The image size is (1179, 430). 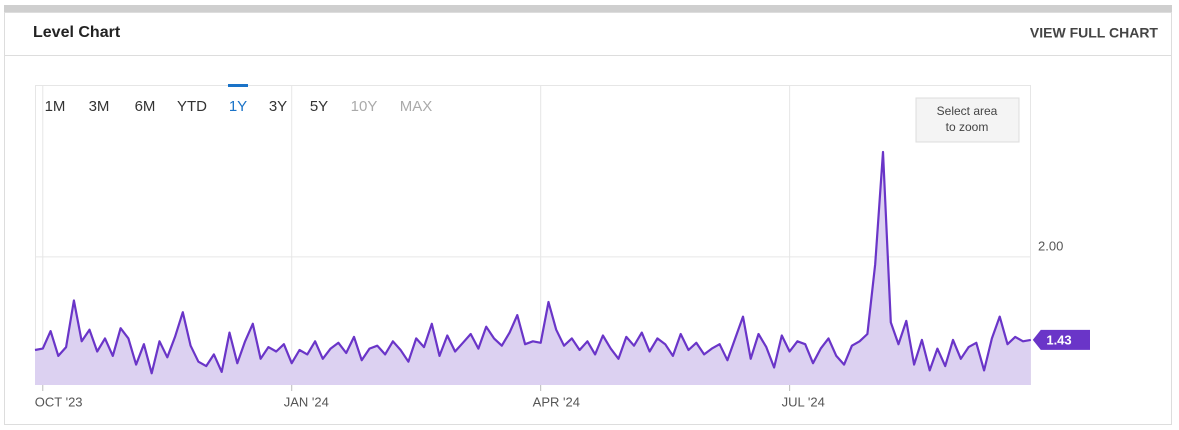 What do you see at coordinates (1050, 245) in the screenshot?
I see `y-tick-label: 2.00` at bounding box center [1050, 245].